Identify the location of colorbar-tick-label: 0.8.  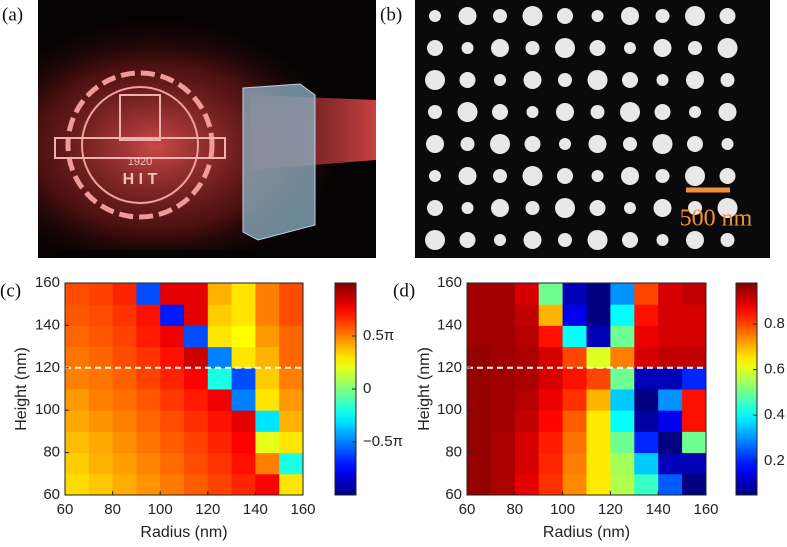
(774, 323).